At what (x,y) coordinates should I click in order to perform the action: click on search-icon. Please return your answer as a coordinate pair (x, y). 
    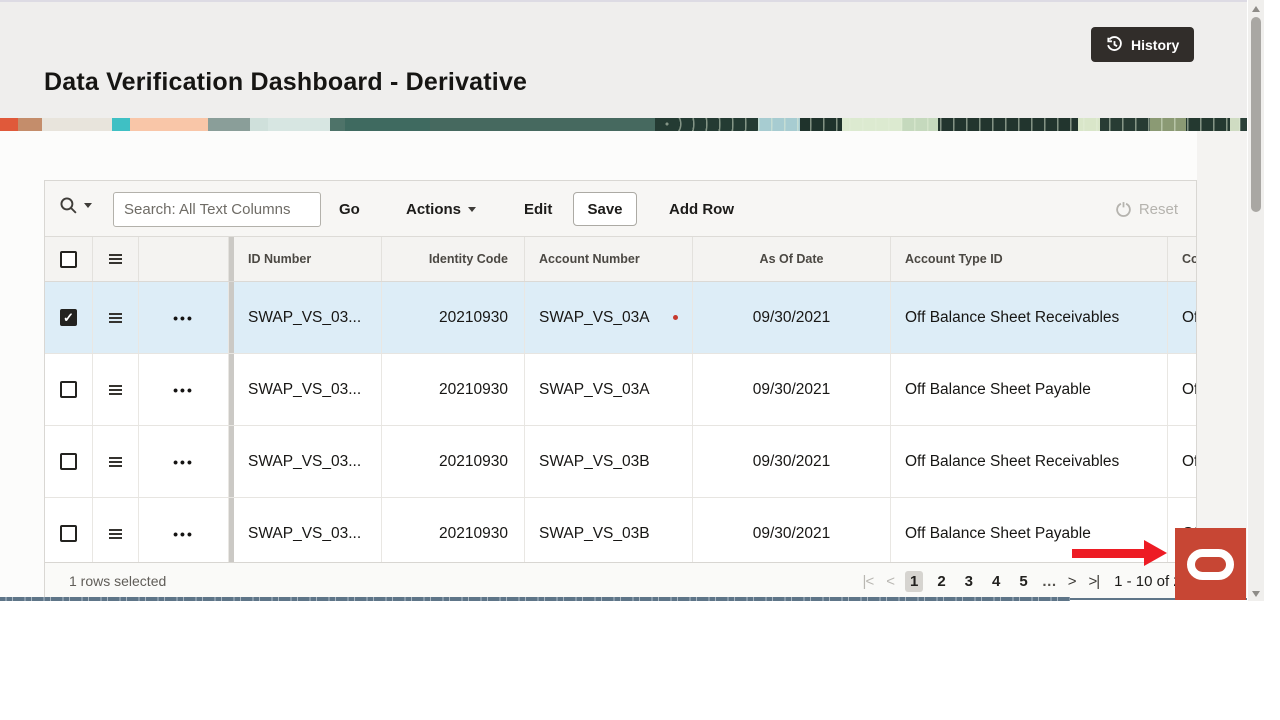
    Looking at the image, I should click on (68, 205).